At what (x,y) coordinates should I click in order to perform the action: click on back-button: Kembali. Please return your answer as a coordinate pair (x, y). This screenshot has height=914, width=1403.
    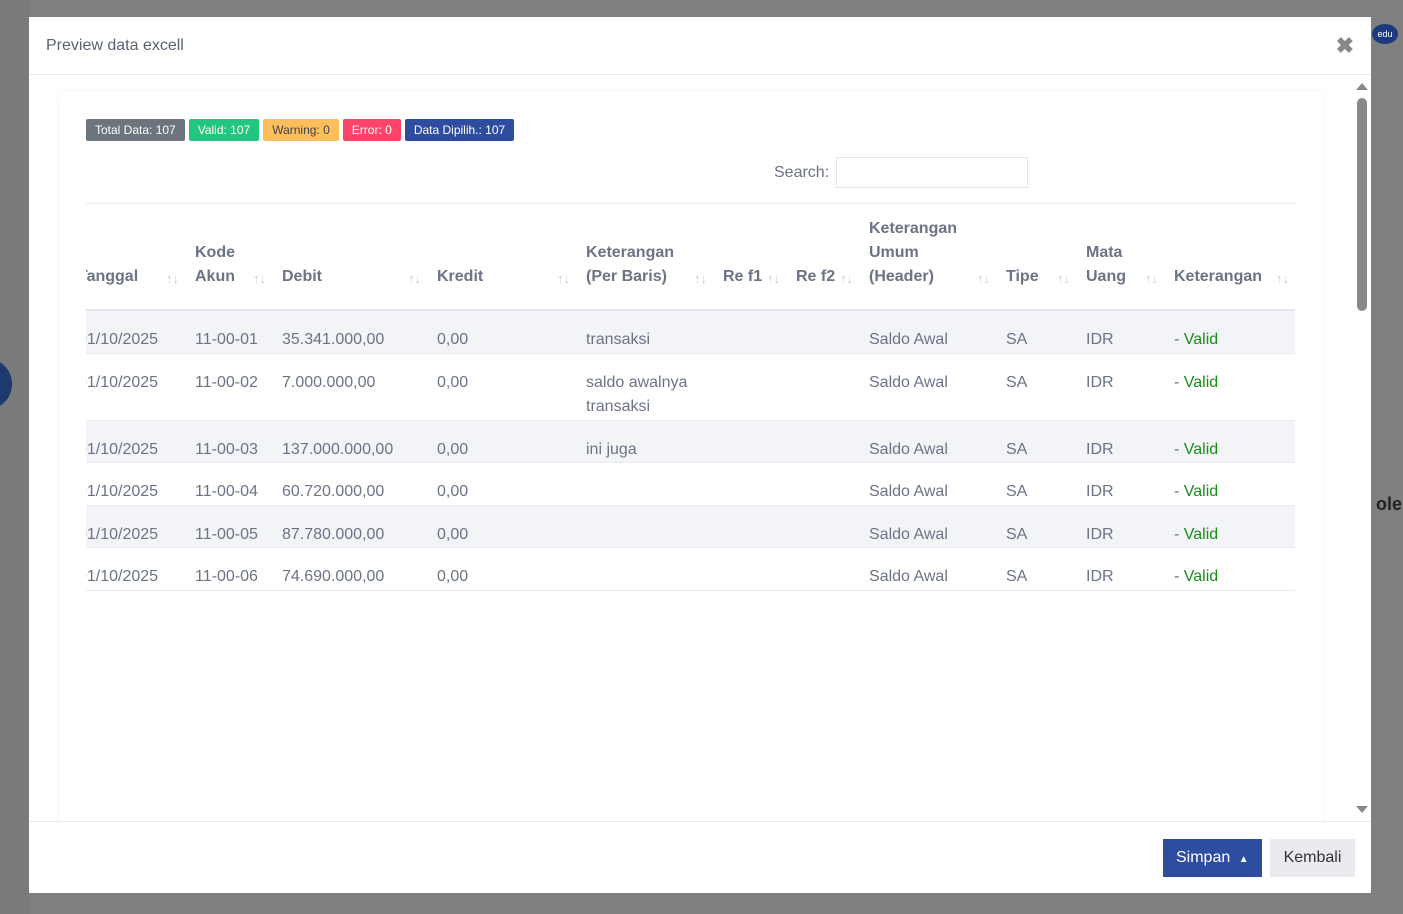
    Looking at the image, I should click on (1312, 858).